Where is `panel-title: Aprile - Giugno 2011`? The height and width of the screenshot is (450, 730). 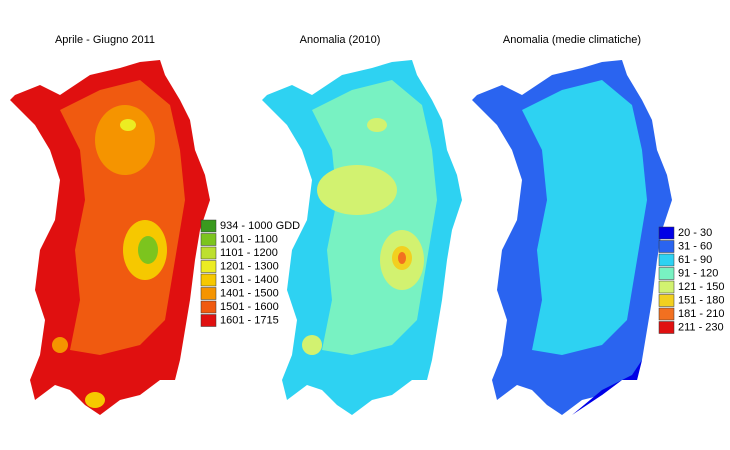
panel-title: Aprile - Giugno 2011 is located at coordinates (105, 40).